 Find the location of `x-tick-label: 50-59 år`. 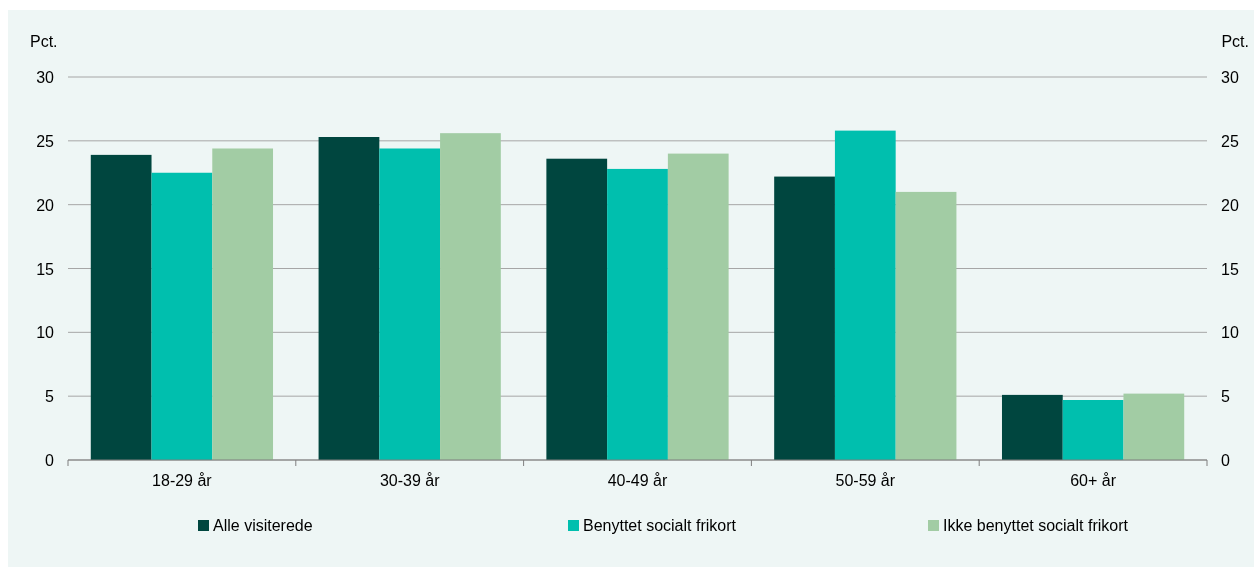

x-tick-label: 50-59 år is located at coordinates (865, 480).